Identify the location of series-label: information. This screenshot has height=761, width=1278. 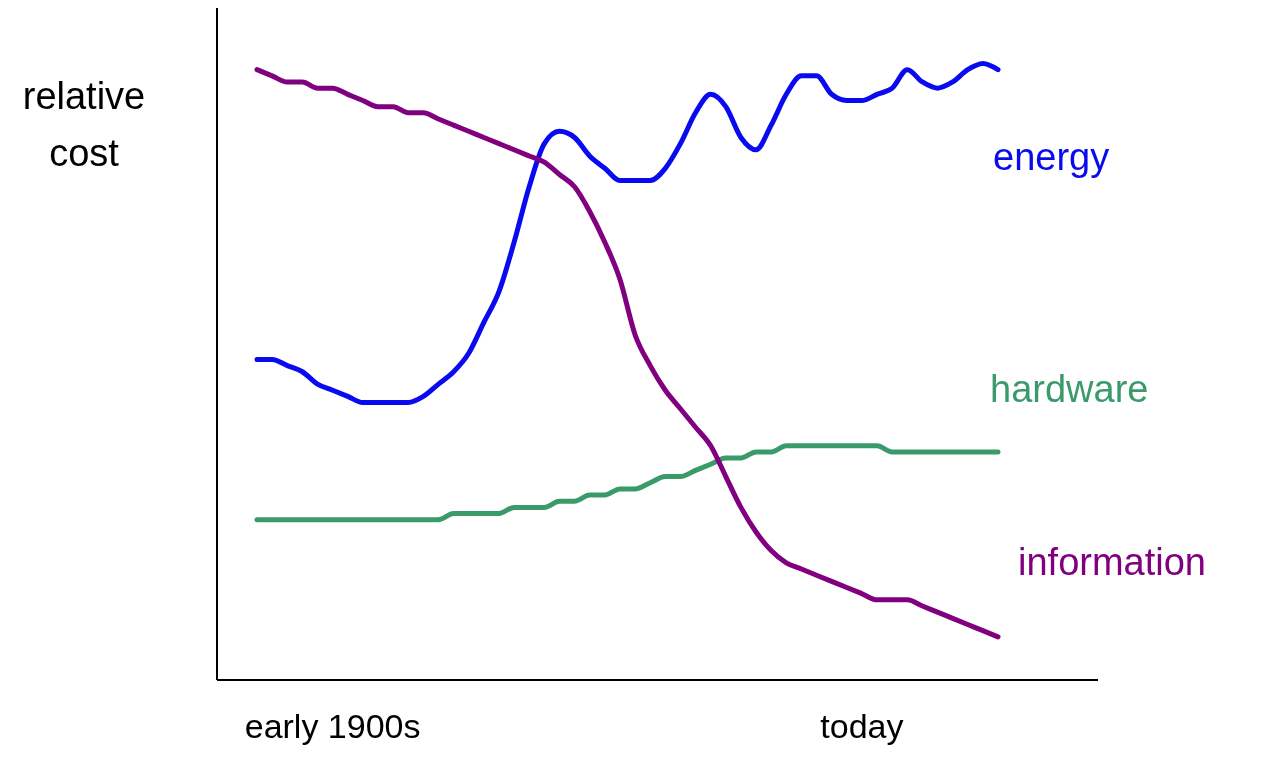
(1112, 561).